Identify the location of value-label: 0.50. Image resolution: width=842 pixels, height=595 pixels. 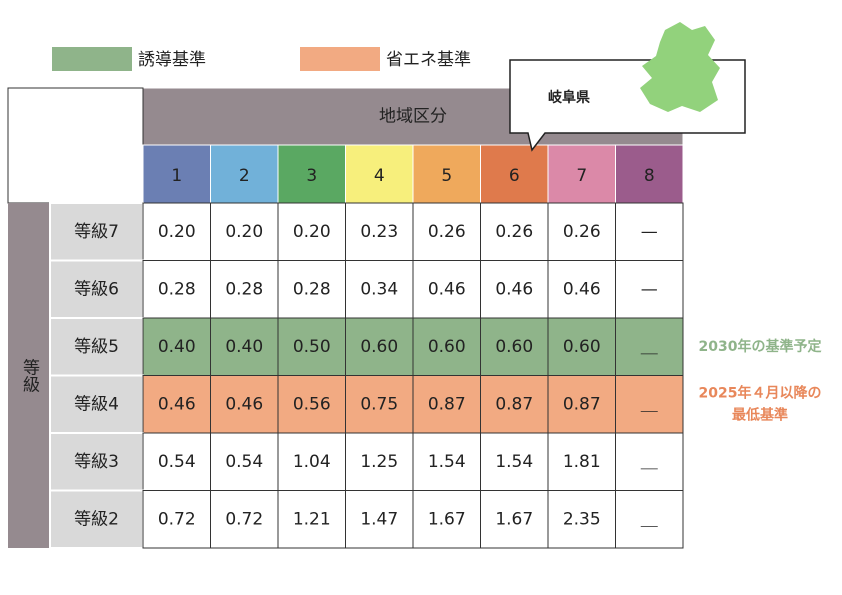
(312, 347).